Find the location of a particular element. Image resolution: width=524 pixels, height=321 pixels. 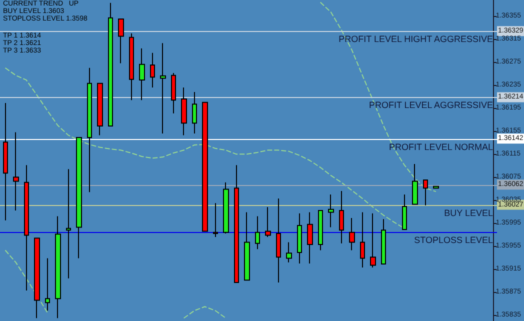

ref-line-label: PROFIT LEVEL HIGHT AGGRESSIVE is located at coordinates (415, 39).